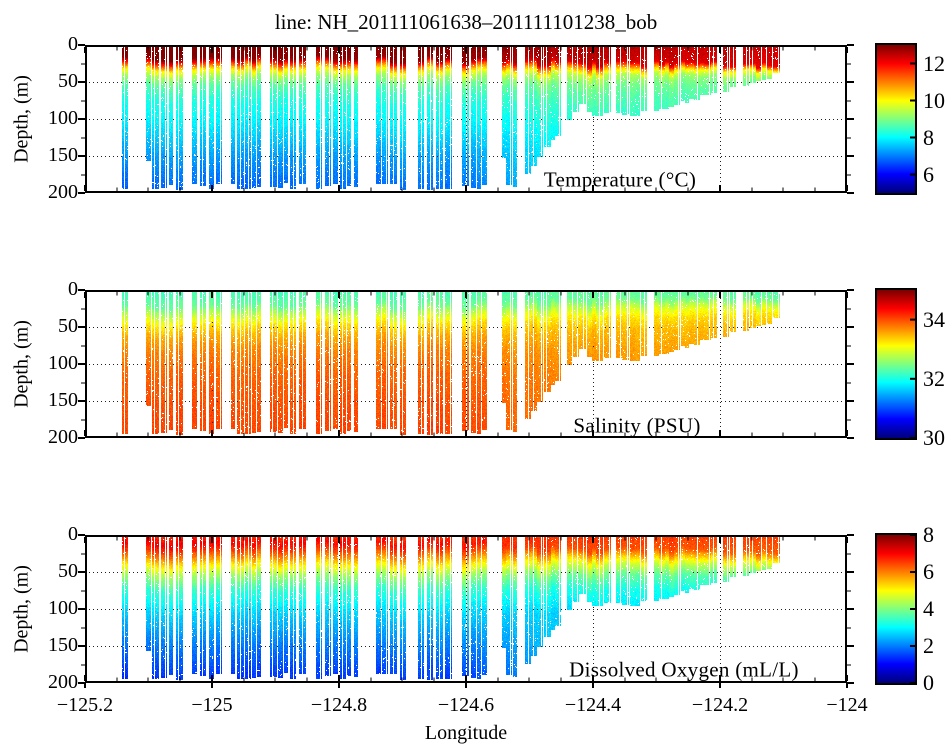 This screenshot has height=754, width=950. I want to click on plot-title: line: NH_201111061638–201111101238_bob, so click(466, 22).